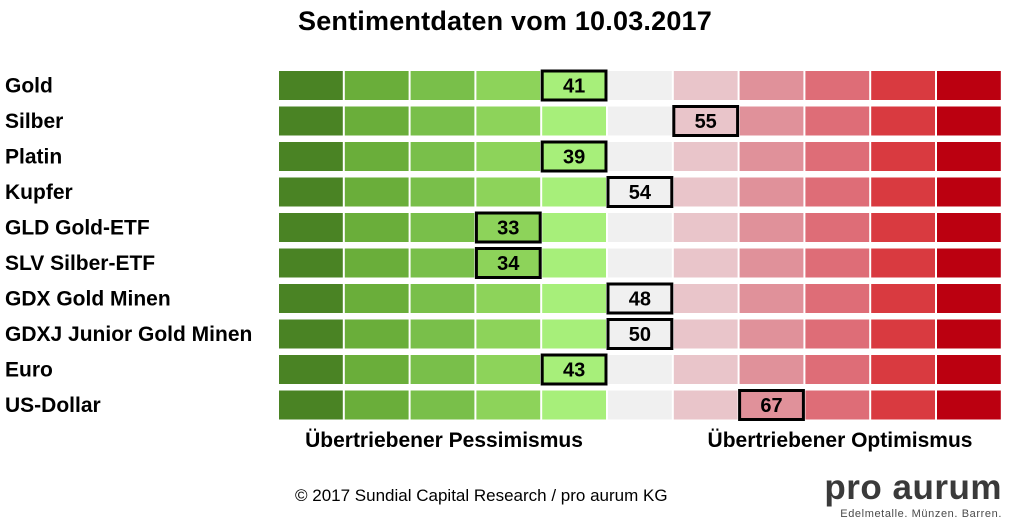  I want to click on value-label: 34, so click(508, 264).